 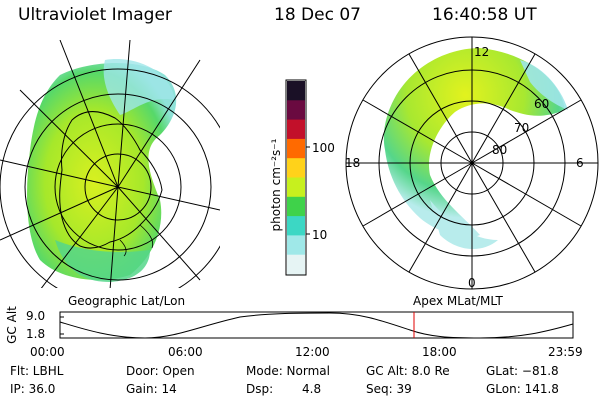 I want to click on time-label: 16:40:58 UT, so click(x=484, y=15).